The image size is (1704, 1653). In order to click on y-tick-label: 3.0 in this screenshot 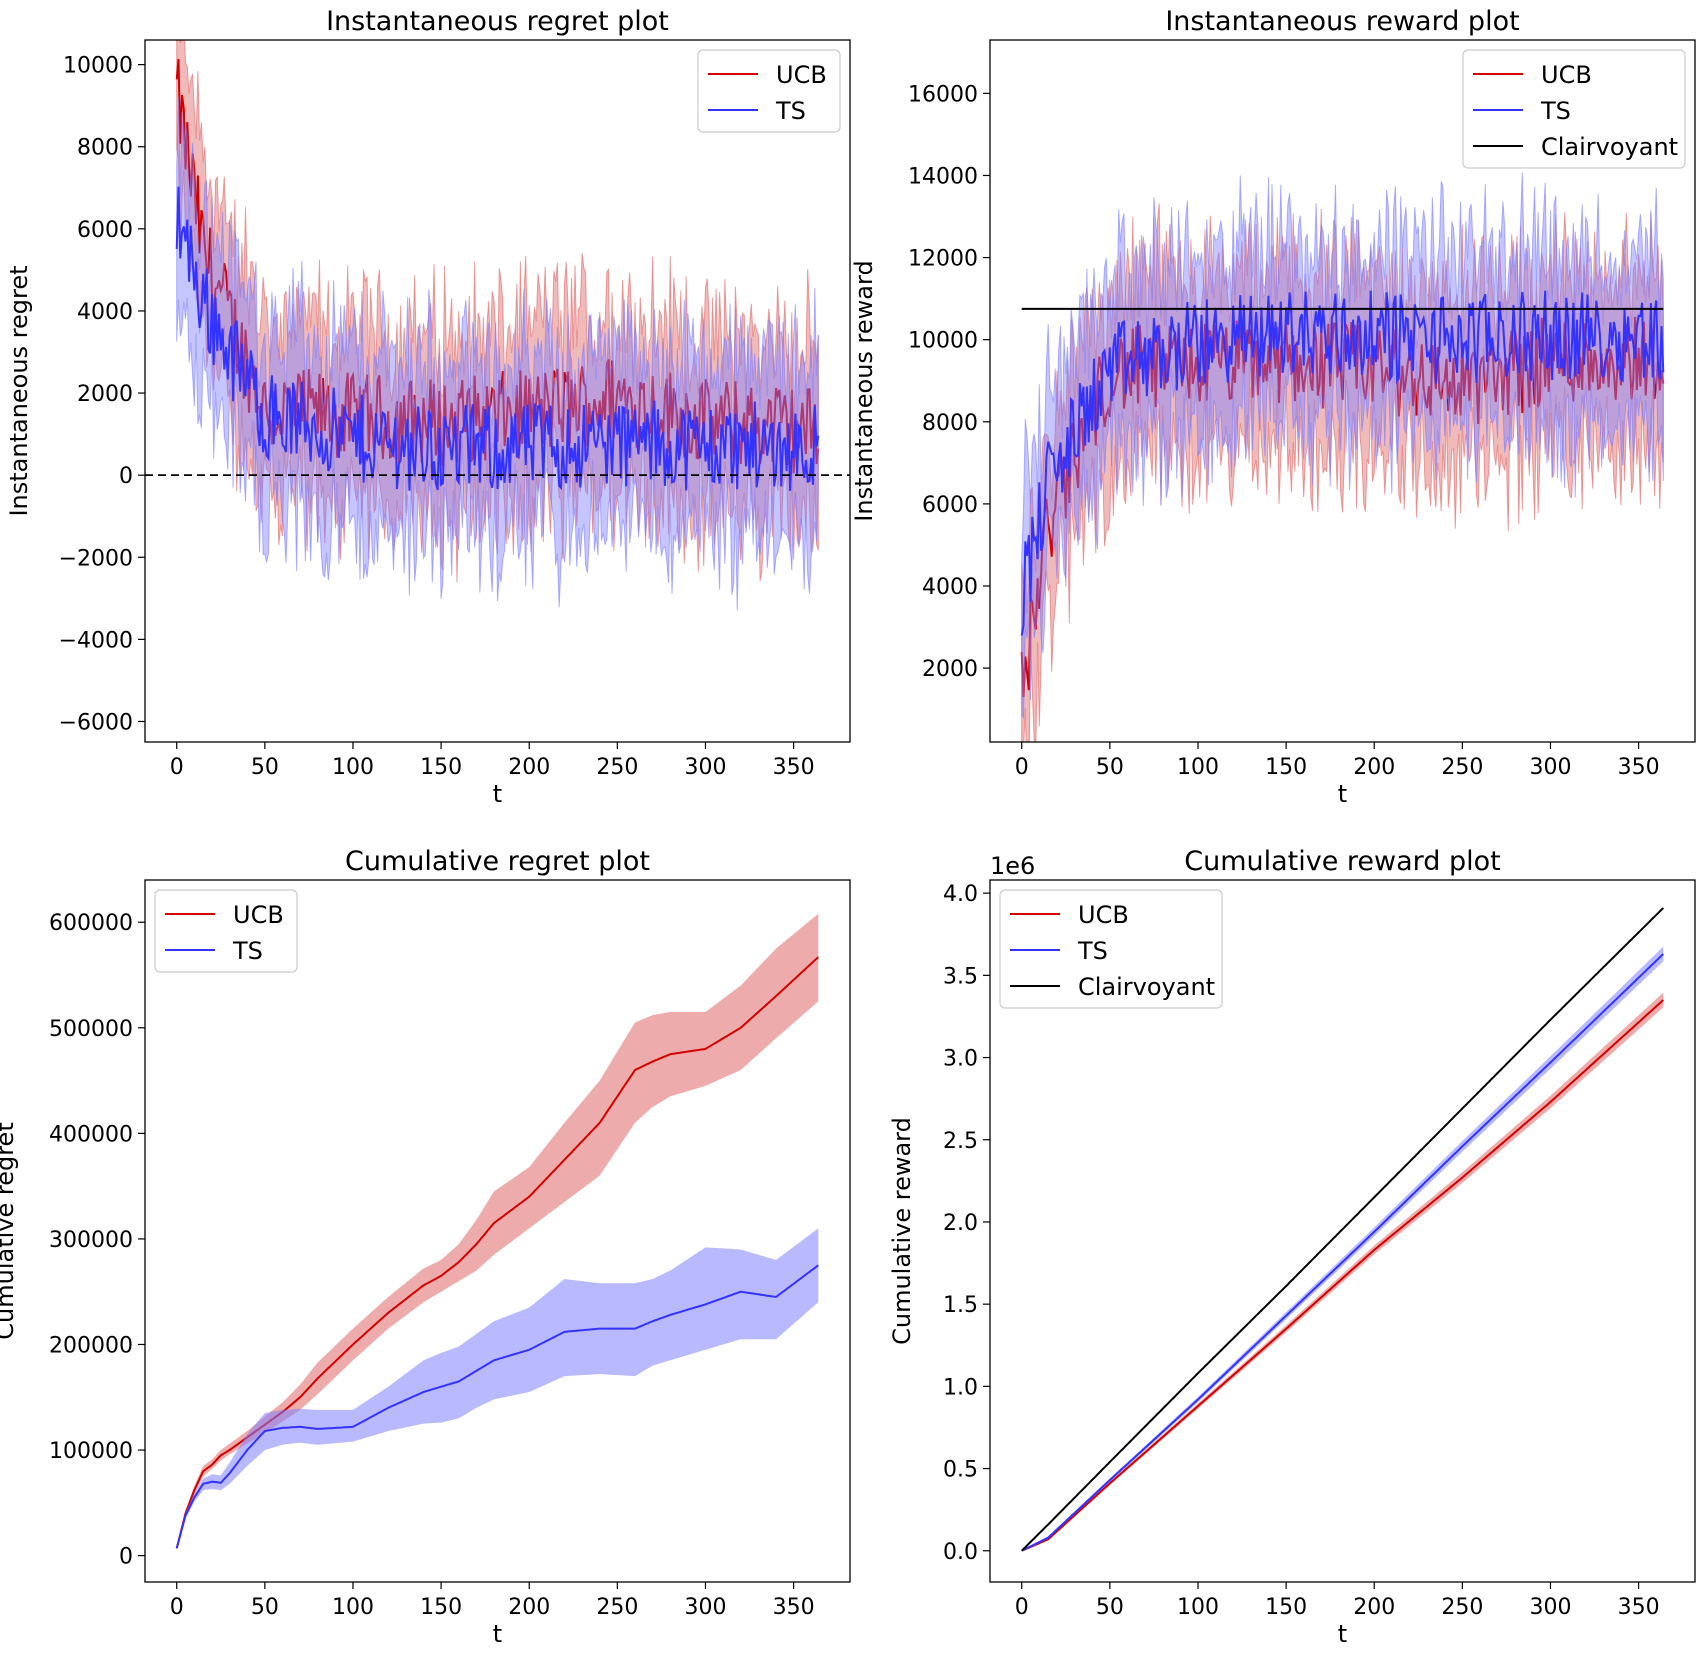, I will do `click(960, 1059)`.